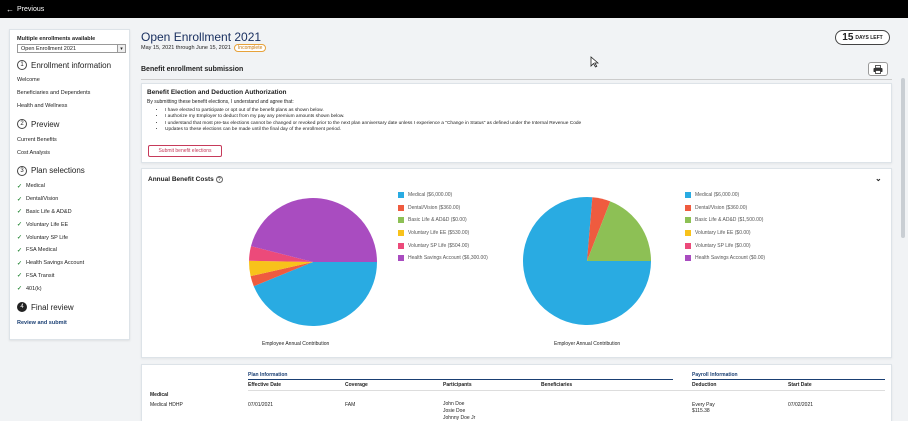  Describe the element at coordinates (903, 158) in the screenshot. I see `scrollbar-thumb` at that location.